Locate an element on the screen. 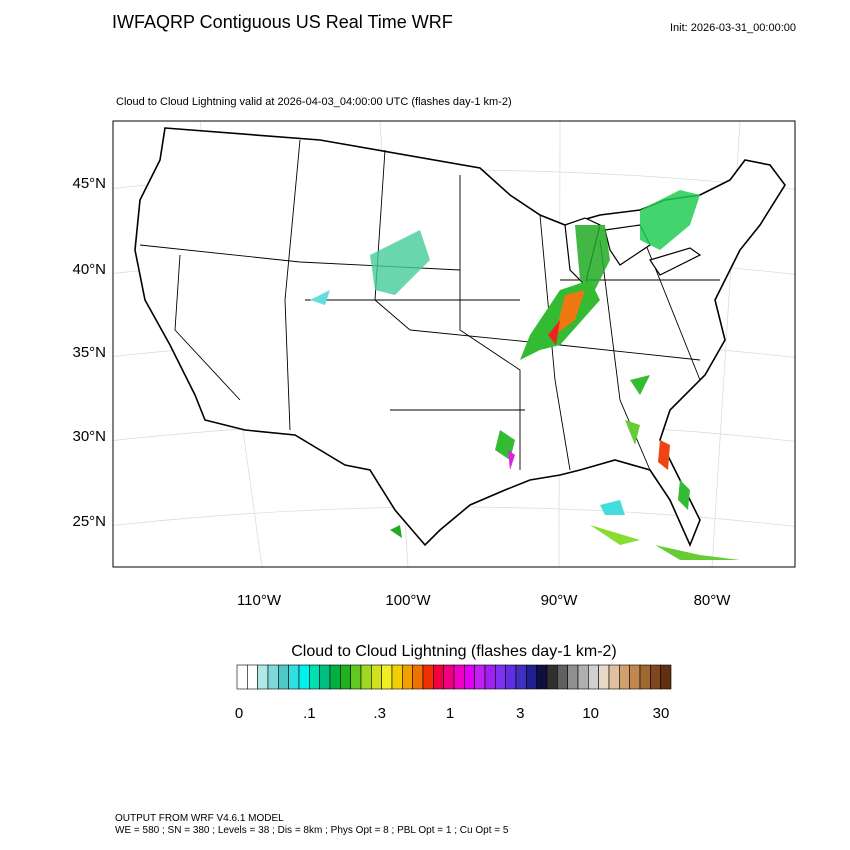  lat-labels: 45°N 40°N 35°N 30°N 25°N is located at coordinates (89, 352).